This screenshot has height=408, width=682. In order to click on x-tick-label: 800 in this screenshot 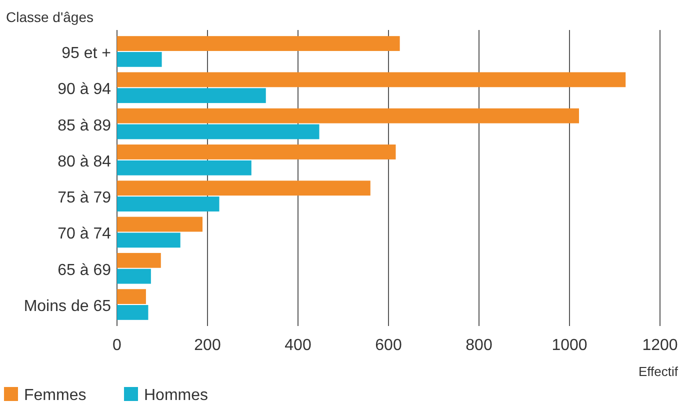, I will do `click(479, 345)`.